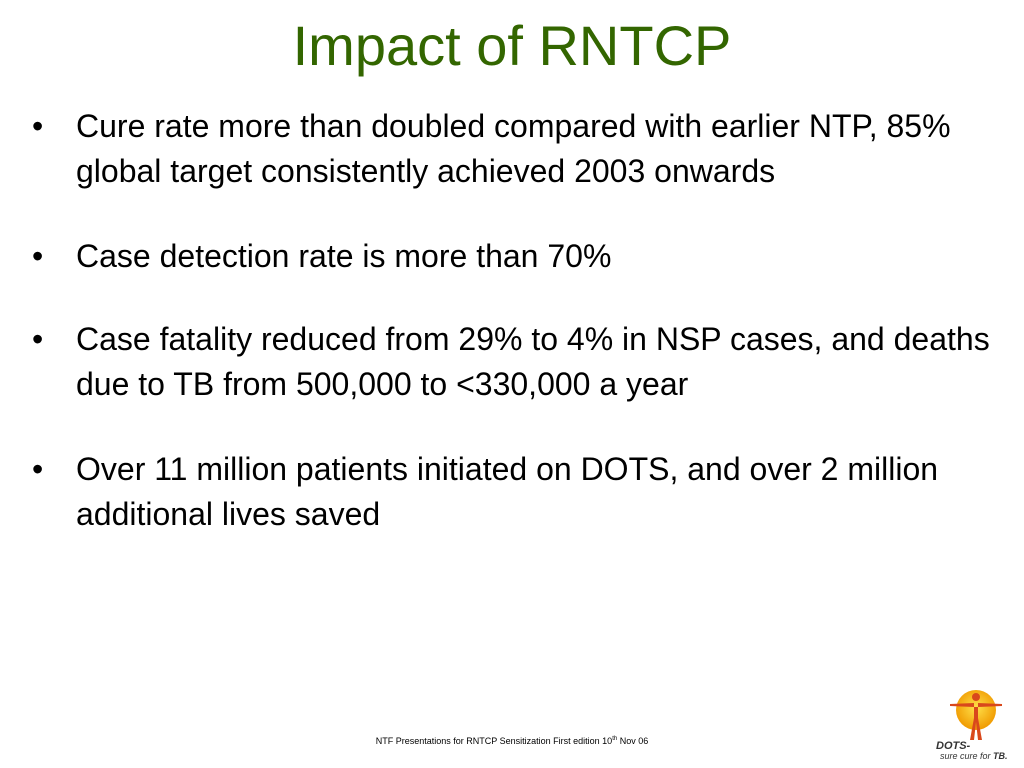  I want to click on slide-title: Impact of RNTCP, so click(512, 45).